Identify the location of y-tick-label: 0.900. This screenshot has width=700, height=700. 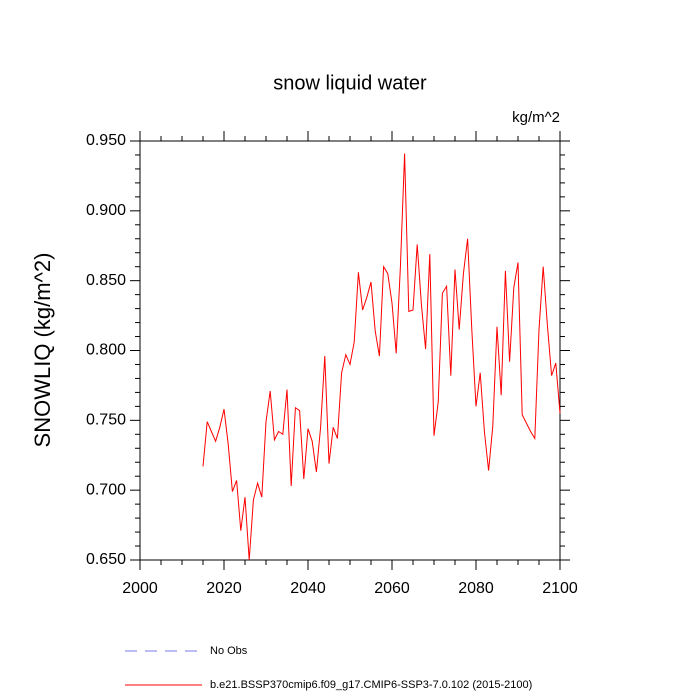
(106, 210).